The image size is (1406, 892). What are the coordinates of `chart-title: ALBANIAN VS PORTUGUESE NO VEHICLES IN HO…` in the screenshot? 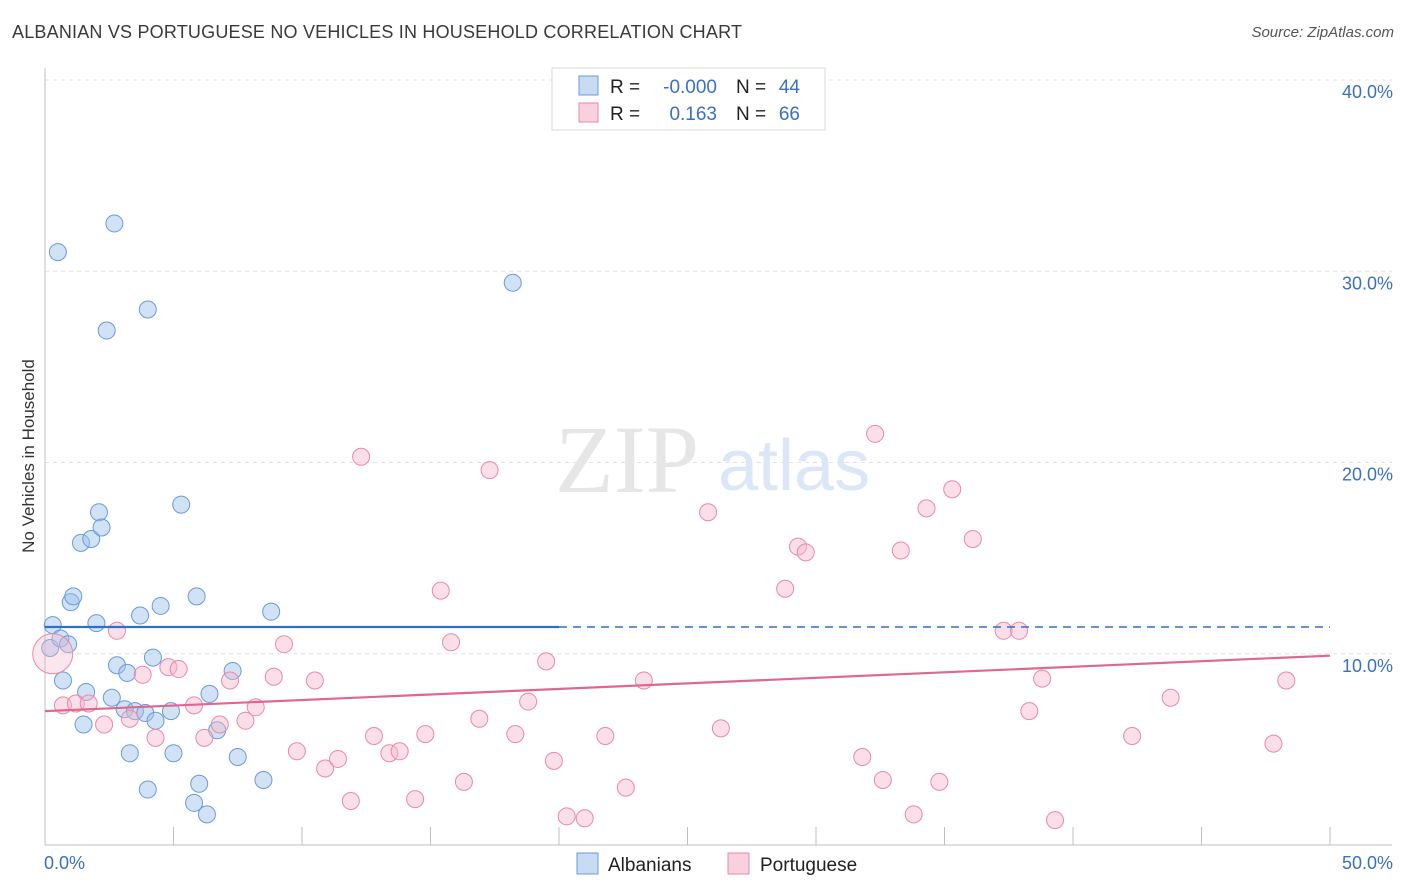 It's located at (377, 32).